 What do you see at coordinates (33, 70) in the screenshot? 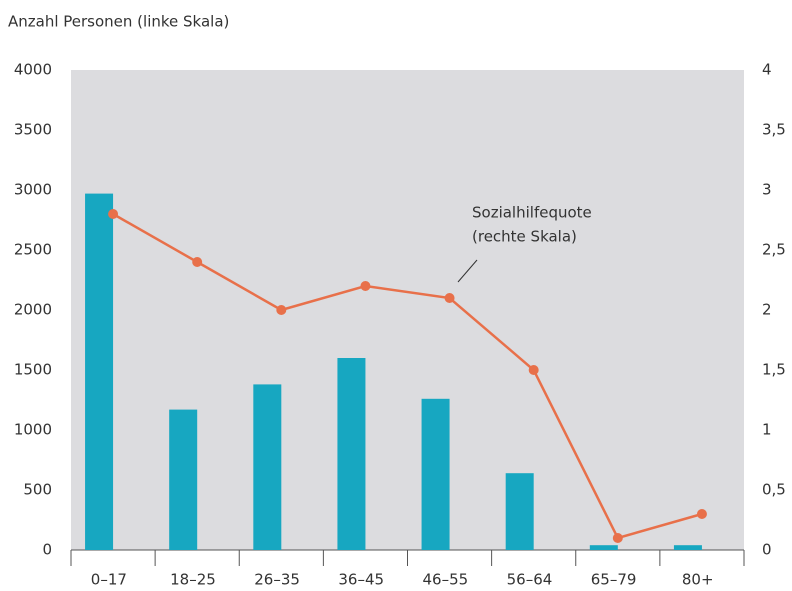
I see `y-tick-label: 4000` at bounding box center [33, 70].